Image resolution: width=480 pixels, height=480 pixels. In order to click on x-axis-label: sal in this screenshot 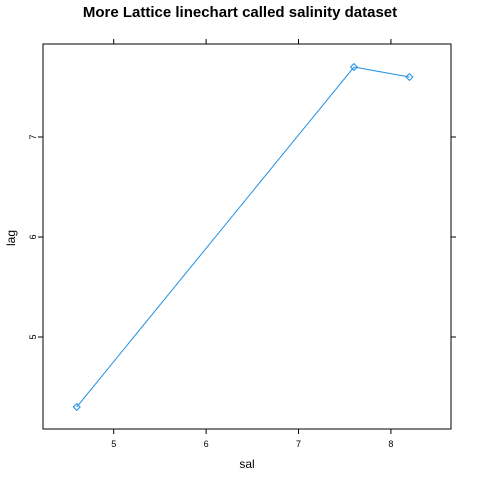, I will do `click(246, 464)`.